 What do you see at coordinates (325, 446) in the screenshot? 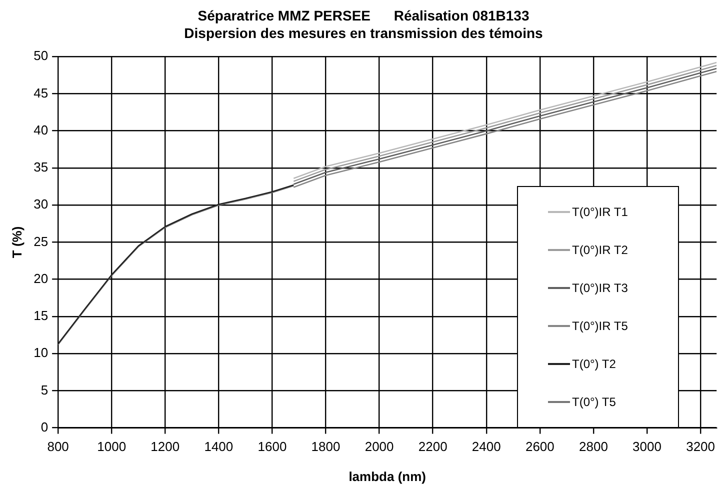
I see `x-tick-label: 1800` at bounding box center [325, 446].